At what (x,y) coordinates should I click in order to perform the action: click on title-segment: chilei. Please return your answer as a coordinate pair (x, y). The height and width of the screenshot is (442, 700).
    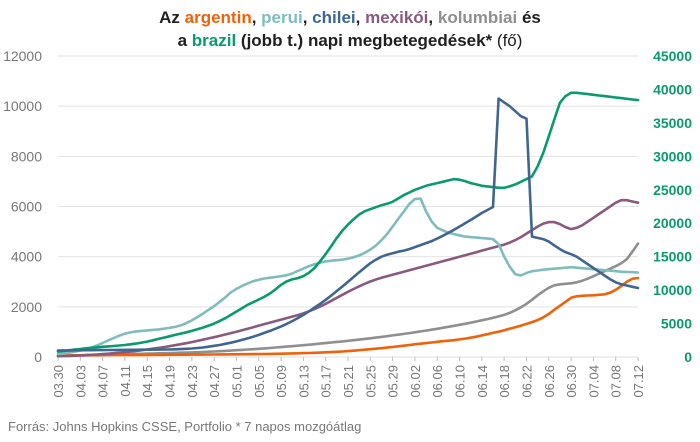
    Looking at the image, I should click on (334, 17).